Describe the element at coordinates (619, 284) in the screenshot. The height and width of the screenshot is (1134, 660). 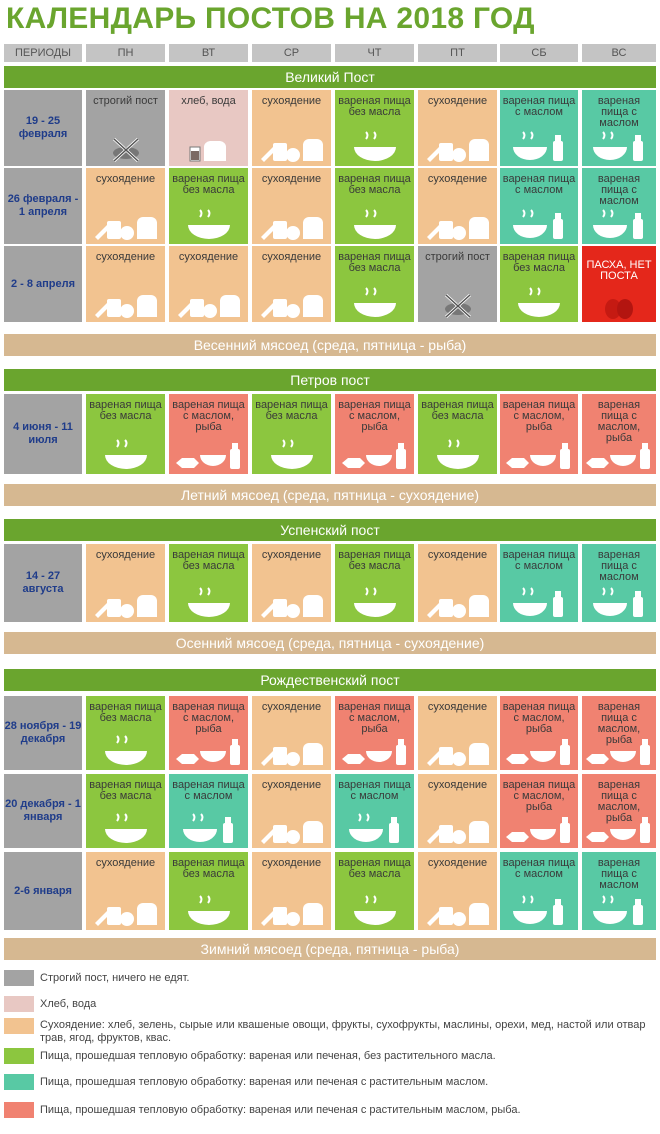
I see `day-cell-easter: ПАСХА, НЕТ ПОСТА` at that location.